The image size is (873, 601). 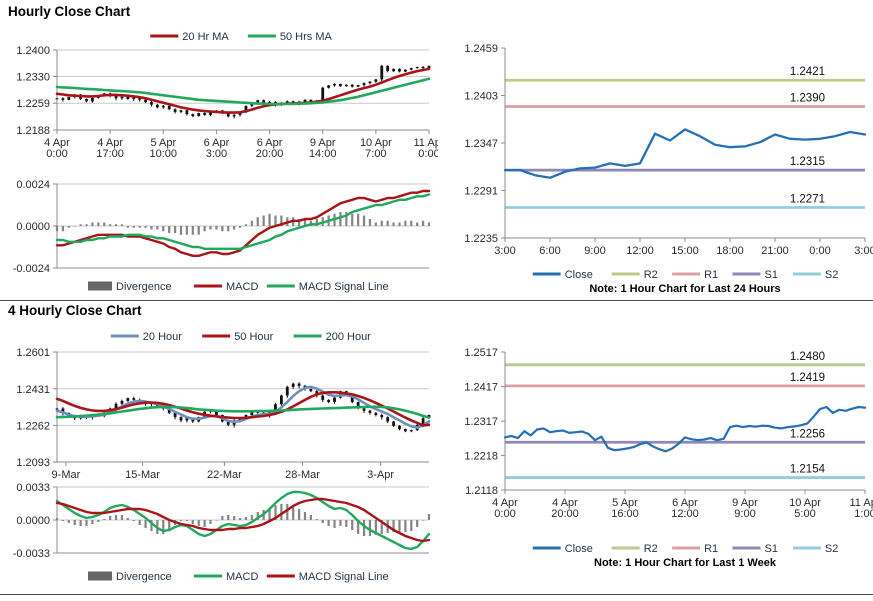 I want to click on svg-text: 15:00, so click(x=685, y=251).